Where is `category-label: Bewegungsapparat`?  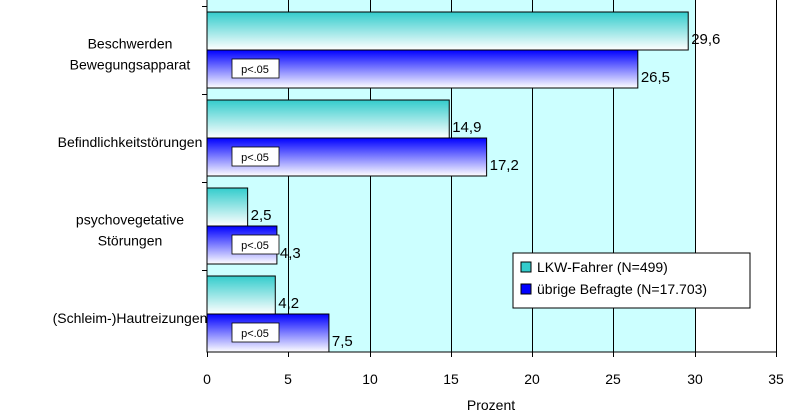
category-label: Bewegungsapparat is located at coordinates (130, 65).